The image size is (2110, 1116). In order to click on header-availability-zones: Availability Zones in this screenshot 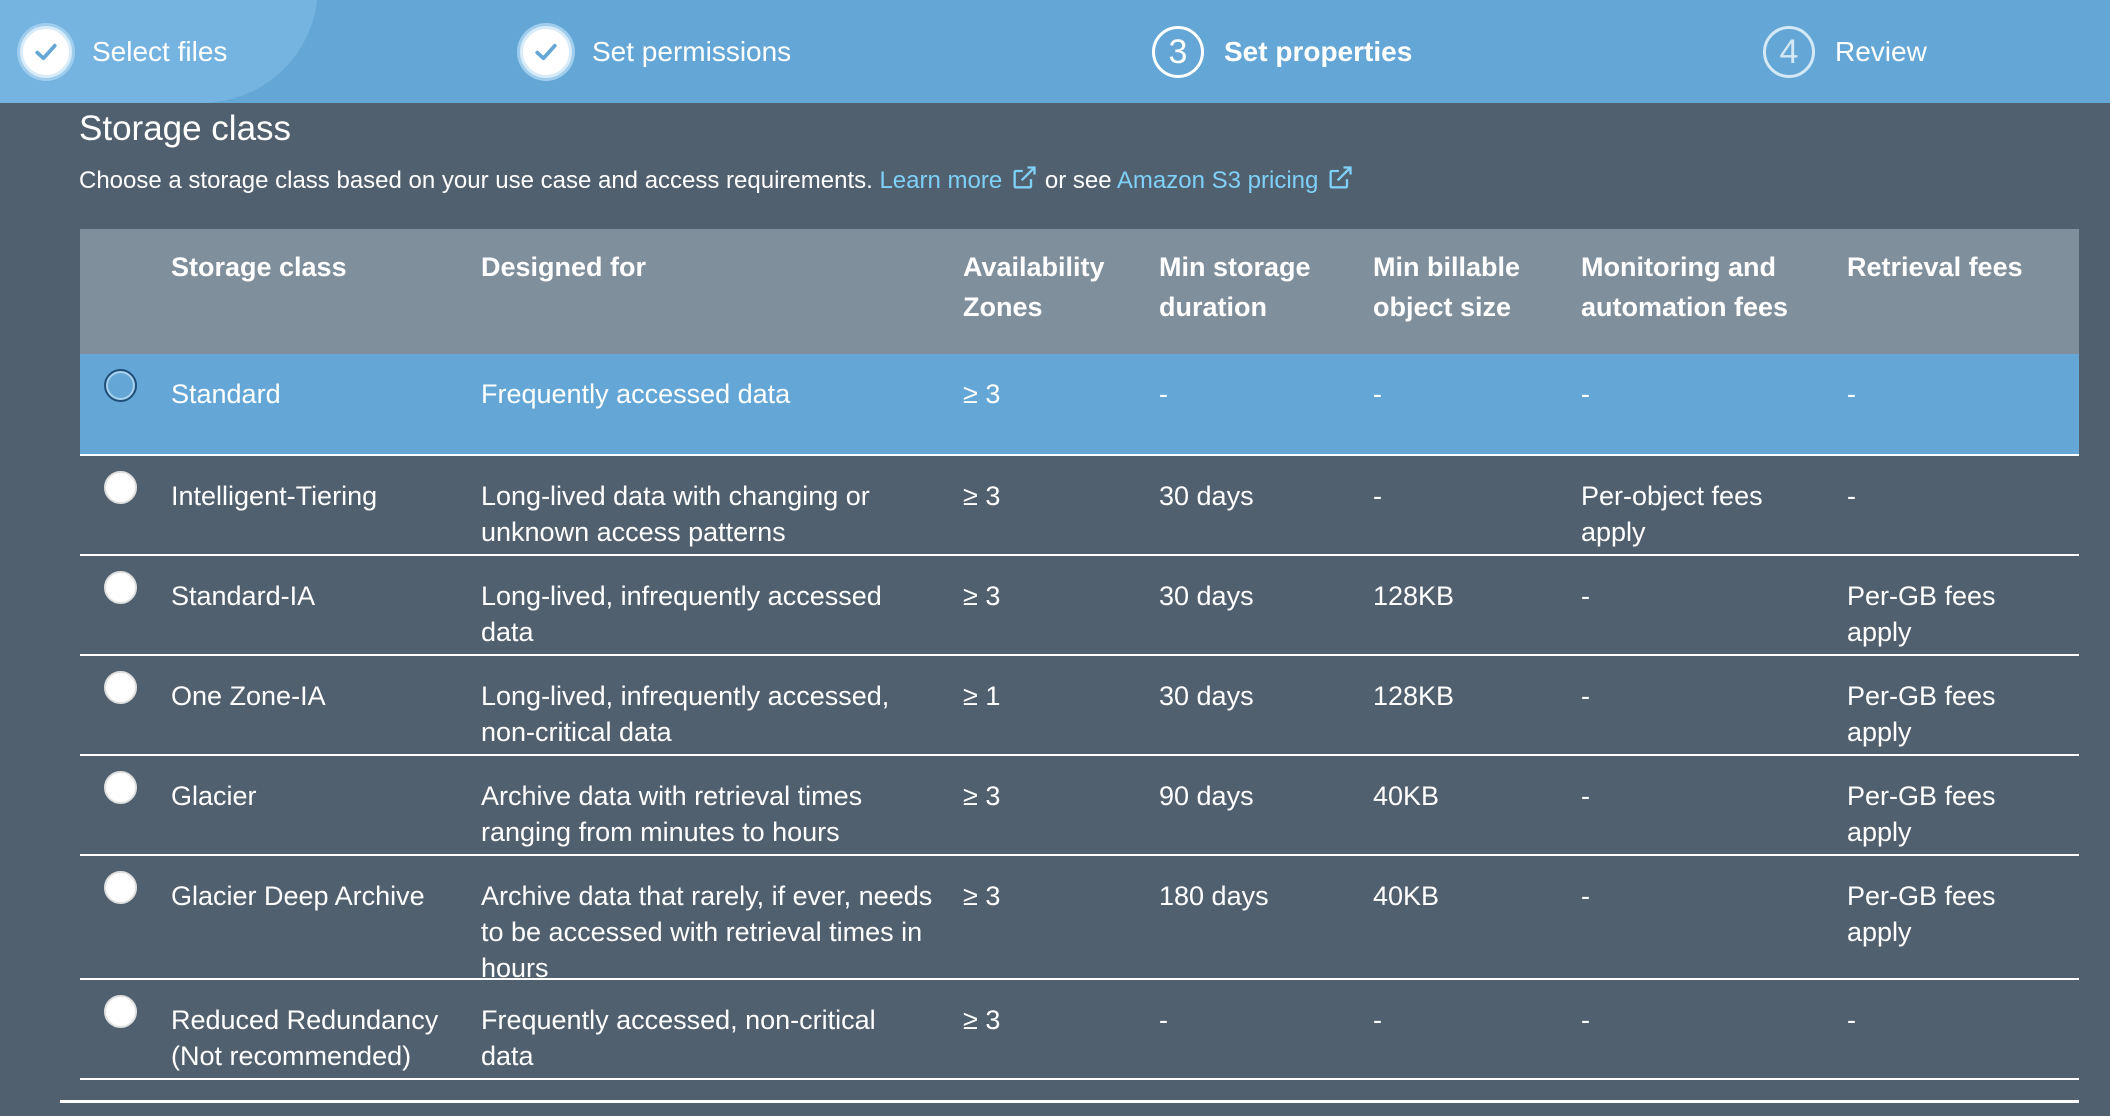, I will do `click(1034, 287)`.